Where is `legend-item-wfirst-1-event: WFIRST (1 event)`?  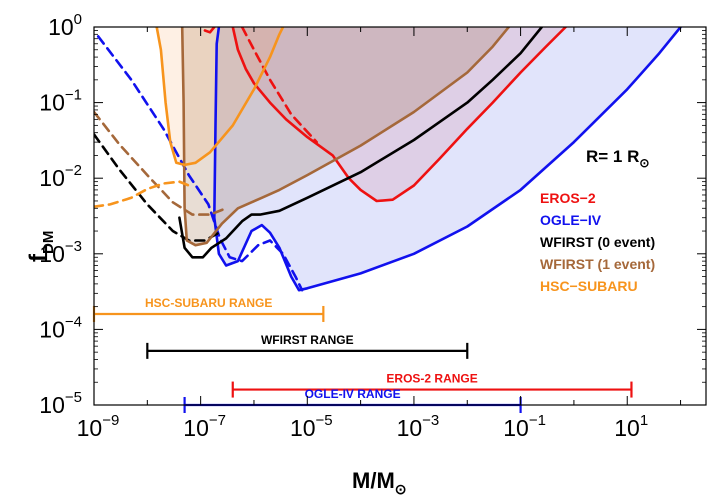 legend-item-wfirst-1-event: WFIRST (1 event) is located at coordinates (597, 264).